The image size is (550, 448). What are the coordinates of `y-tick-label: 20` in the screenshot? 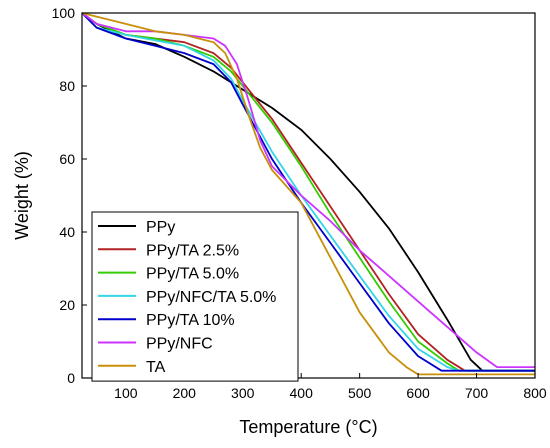 It's located at (67, 305).